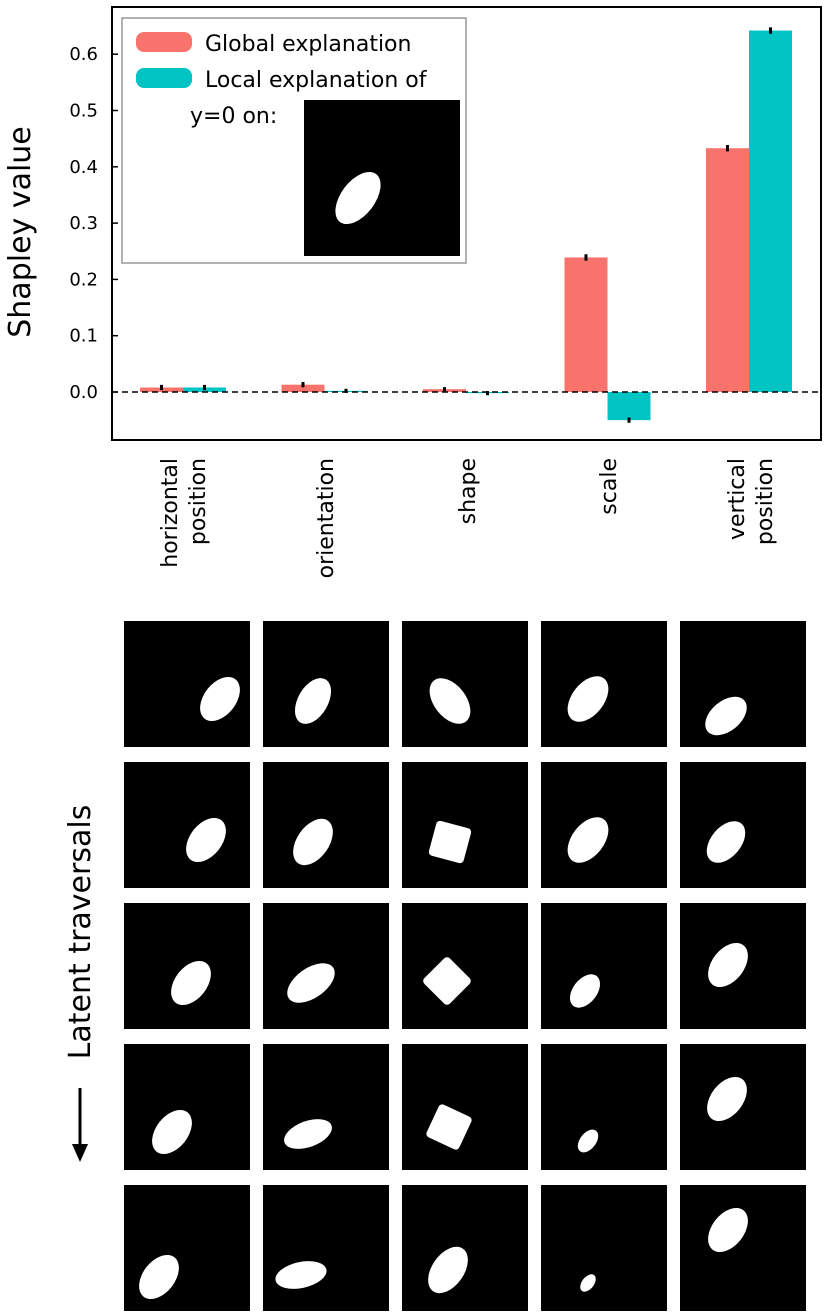 This screenshot has height=1316, width=830. I want to click on category-label-4: position, so click(765, 501).